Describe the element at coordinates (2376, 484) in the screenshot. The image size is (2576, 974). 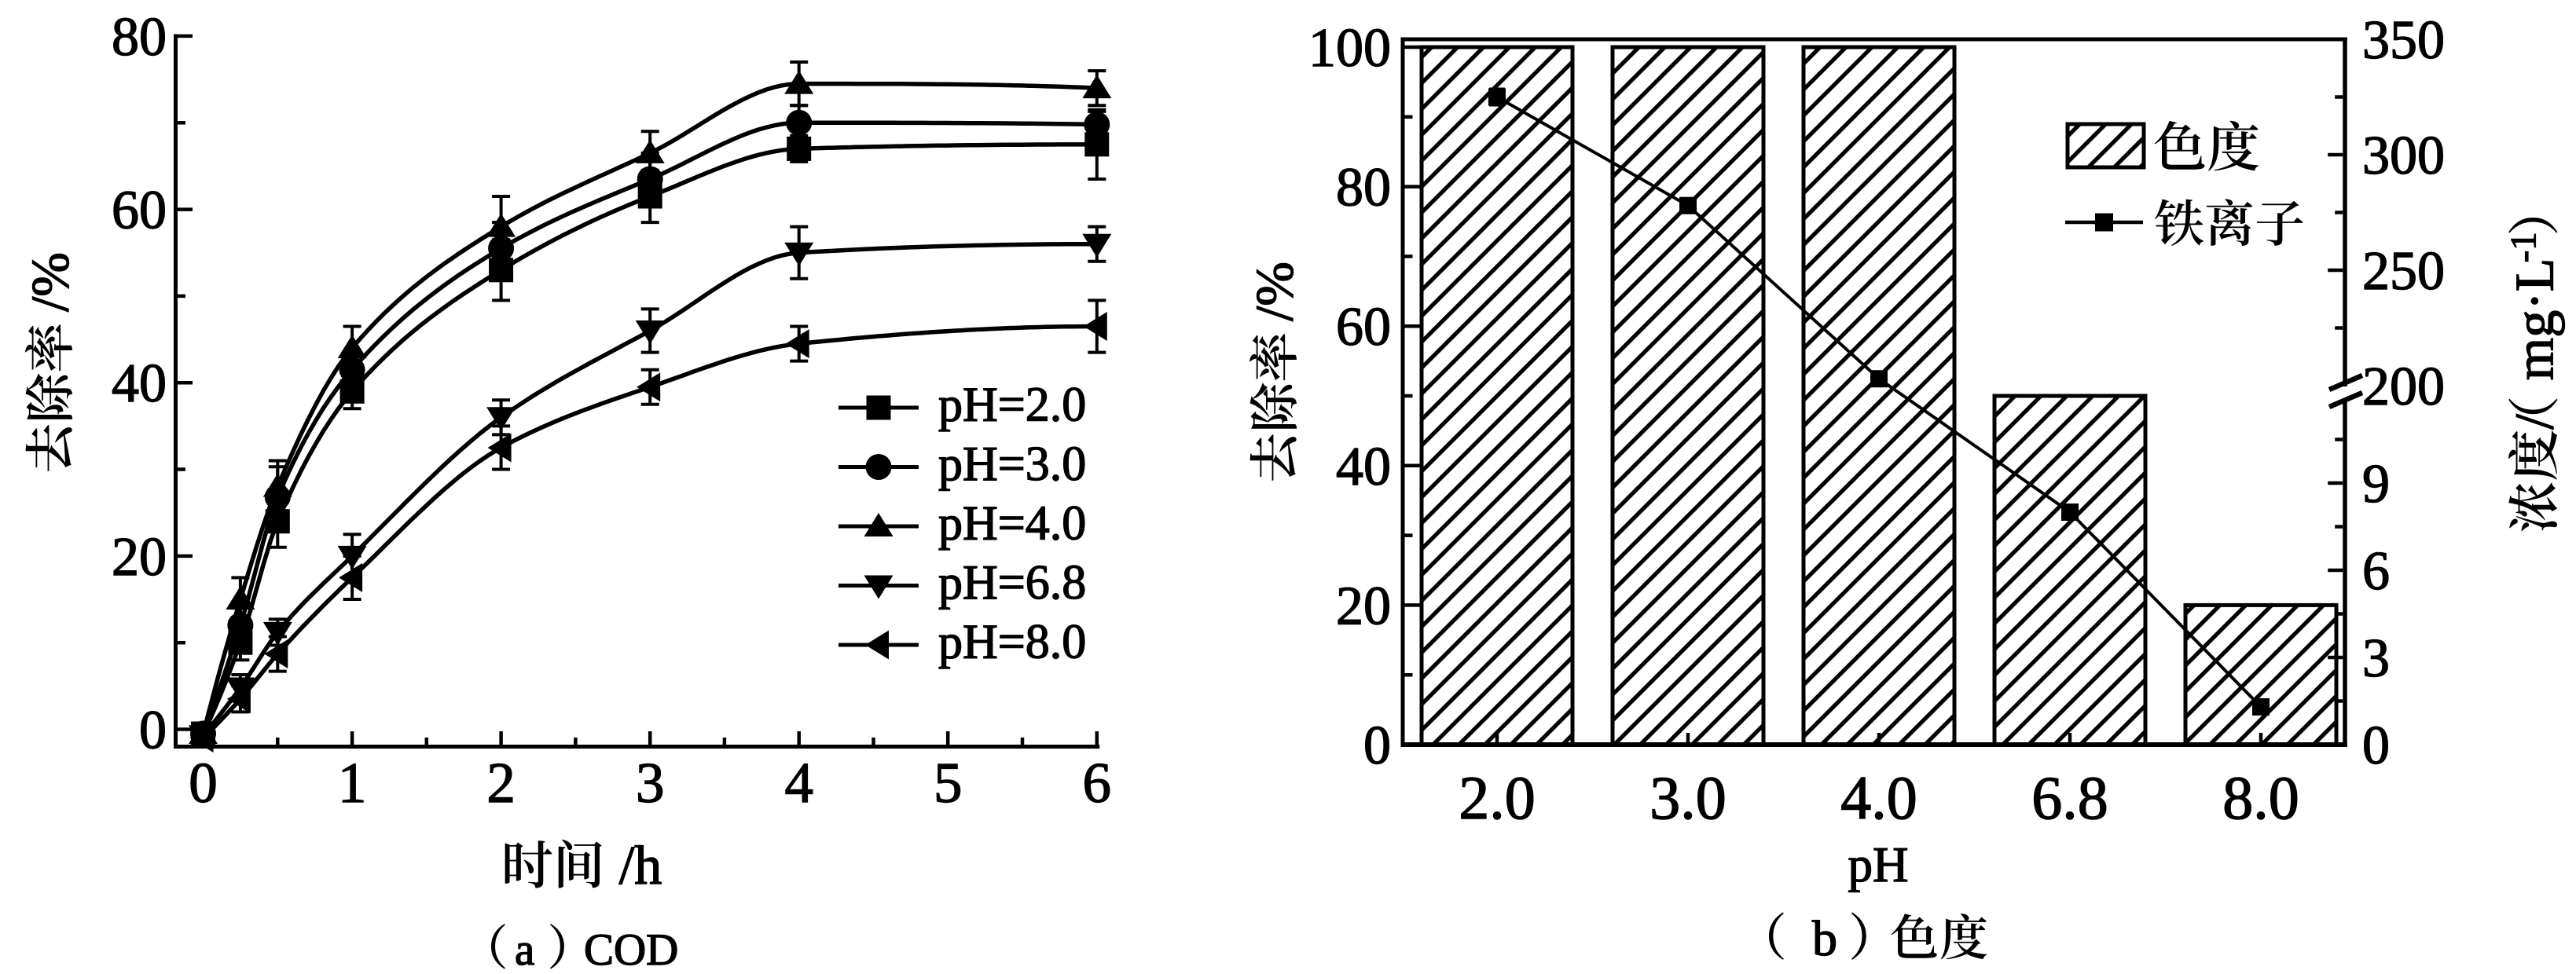
I see `svg-text: 9` at that location.